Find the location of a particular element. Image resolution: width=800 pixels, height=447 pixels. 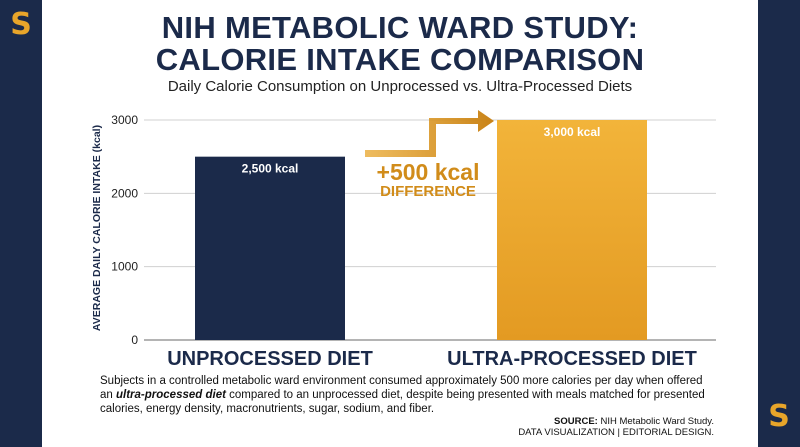

bar-data-label: 3,000 kcal is located at coordinates (572, 132).